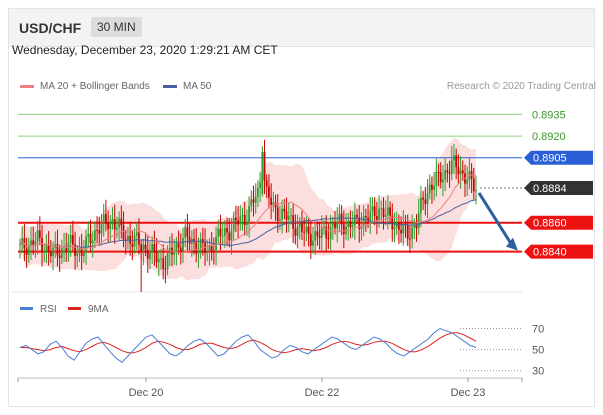 The image size is (603, 415). I want to click on rsi-tick-30: 30, so click(538, 372).